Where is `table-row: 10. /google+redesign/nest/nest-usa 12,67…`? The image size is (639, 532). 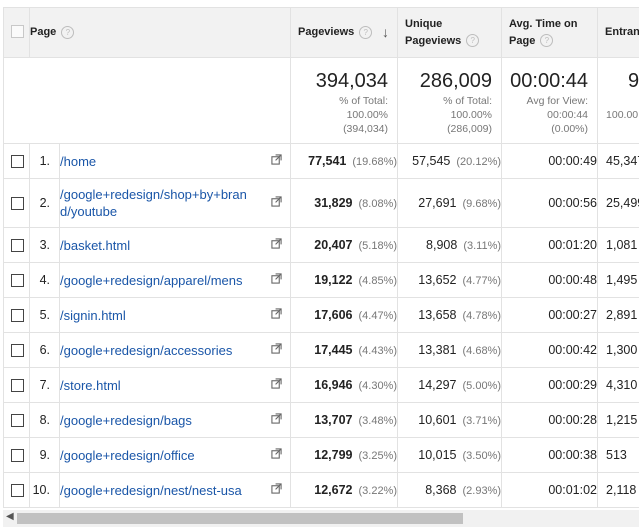 table-row: 10. /google+redesign/nest/nest-usa 12,67… is located at coordinates (321, 490).